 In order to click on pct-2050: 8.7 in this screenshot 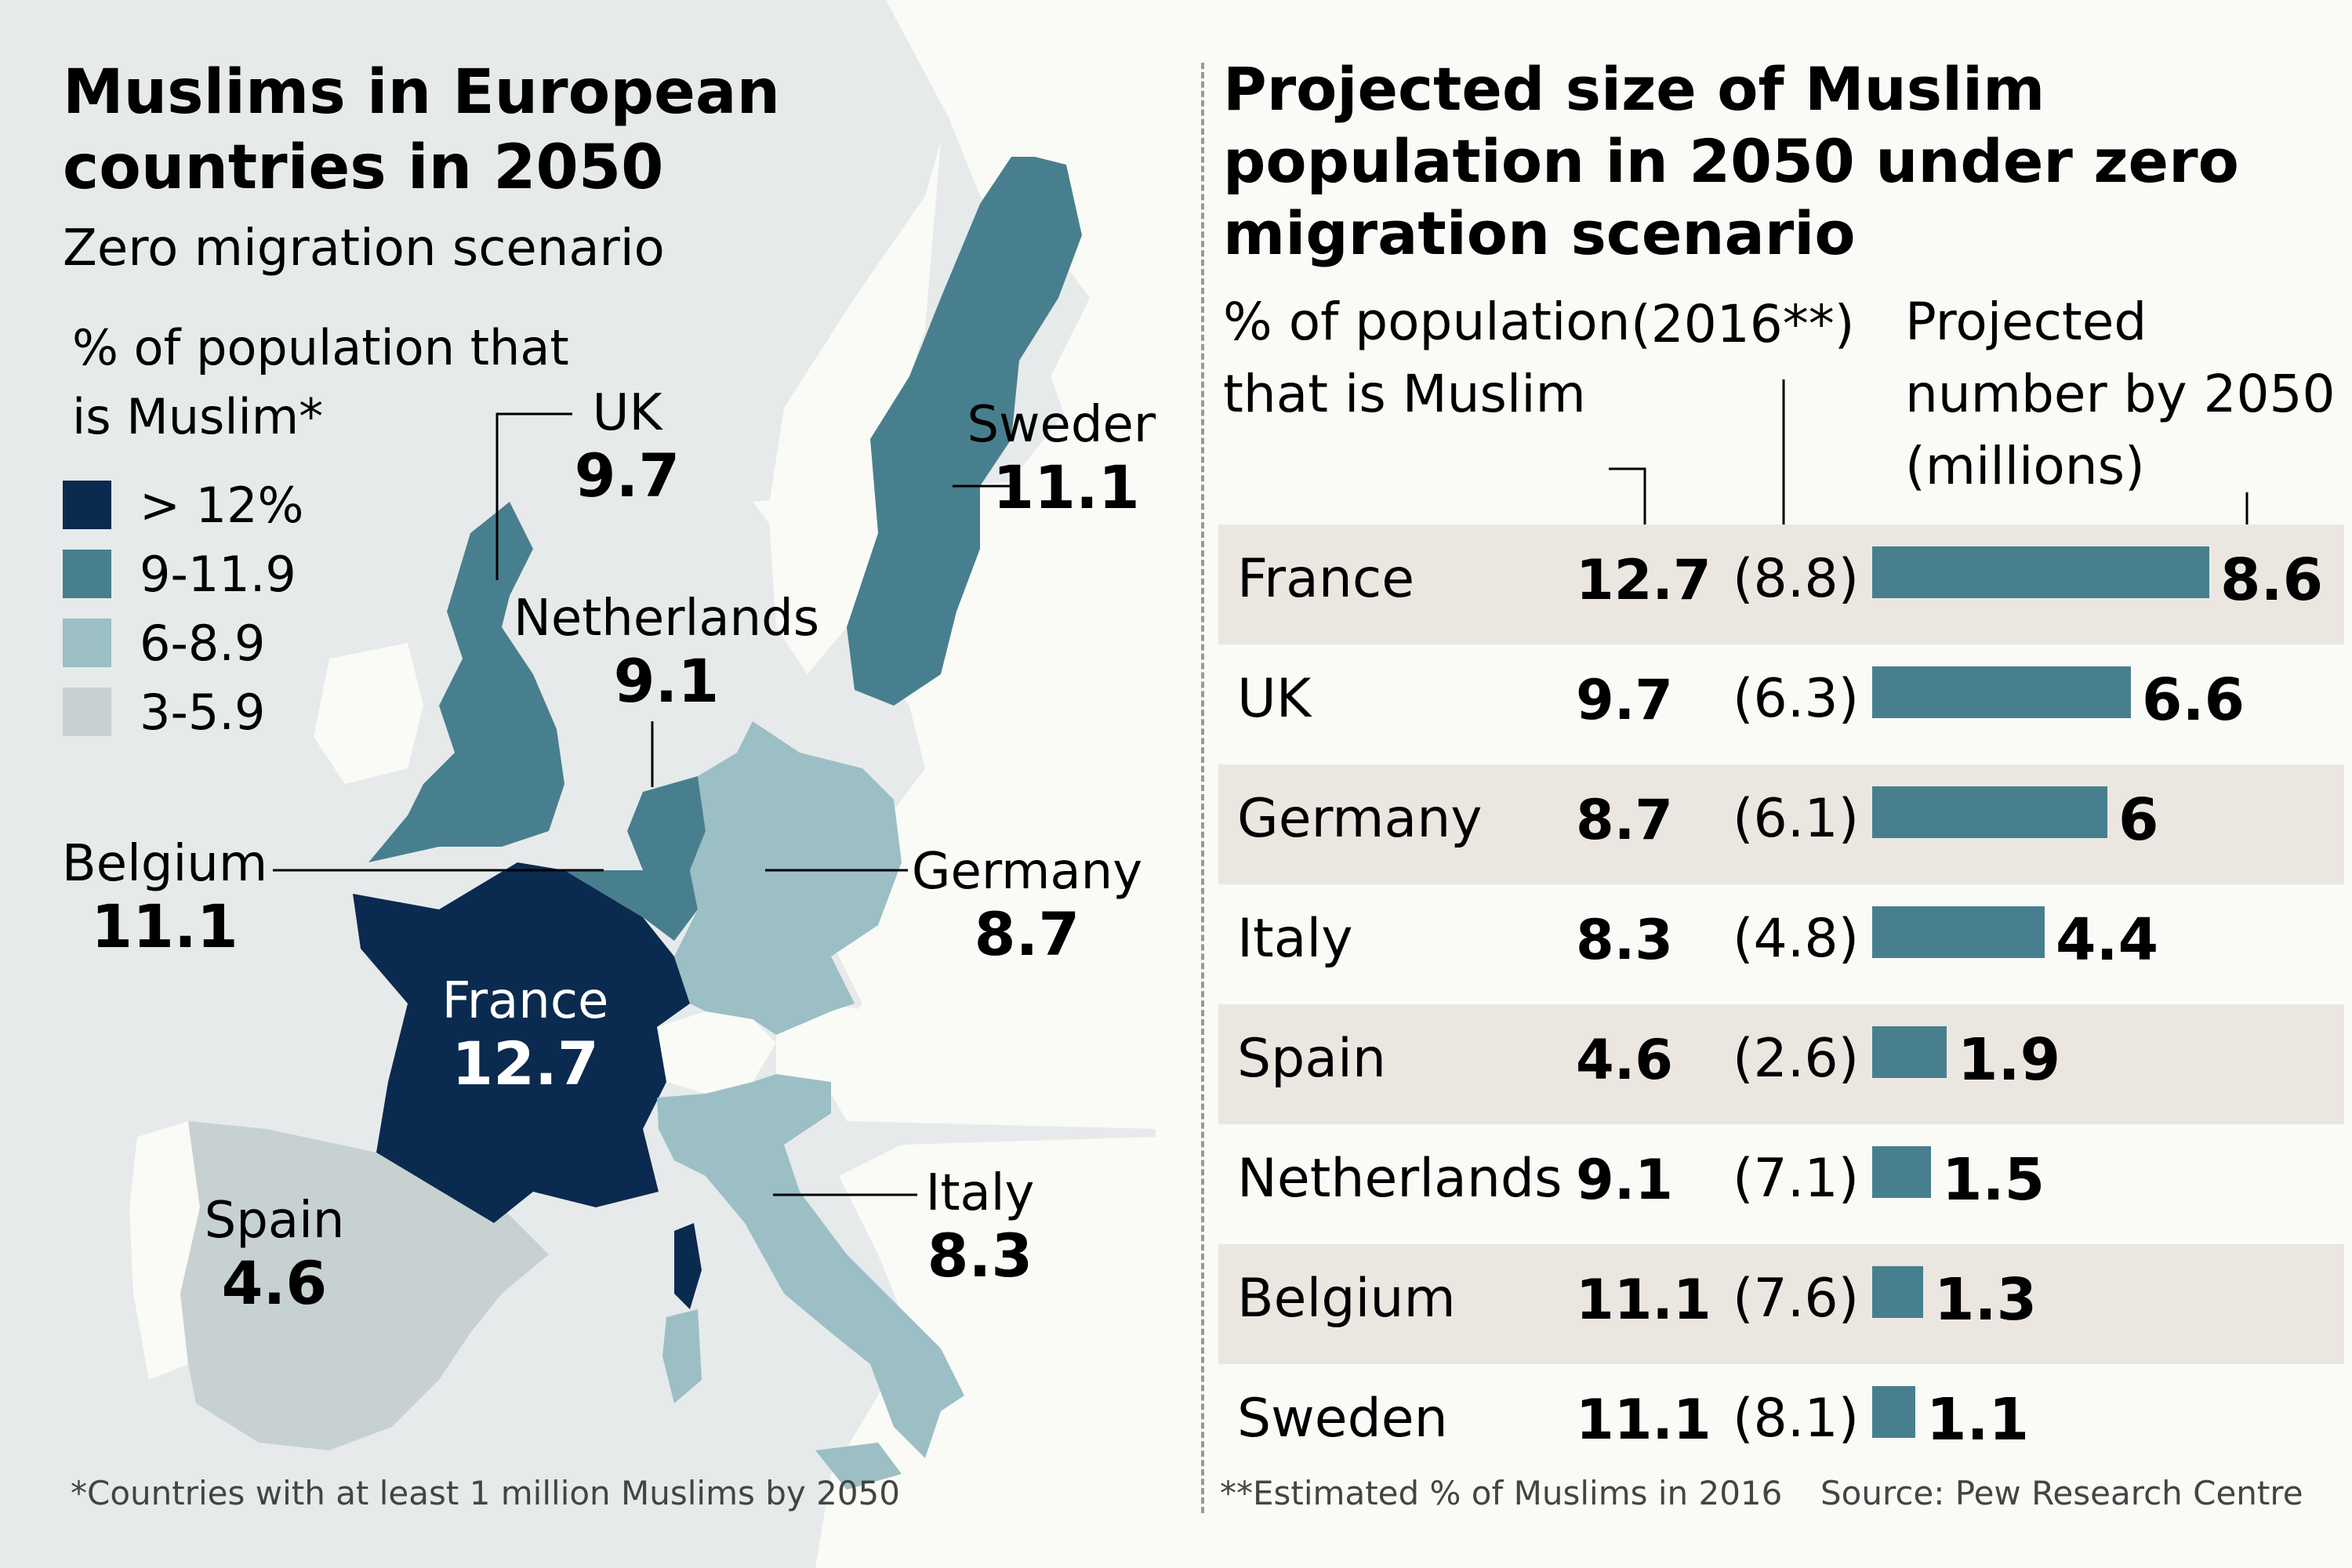, I will do `click(1625, 820)`.